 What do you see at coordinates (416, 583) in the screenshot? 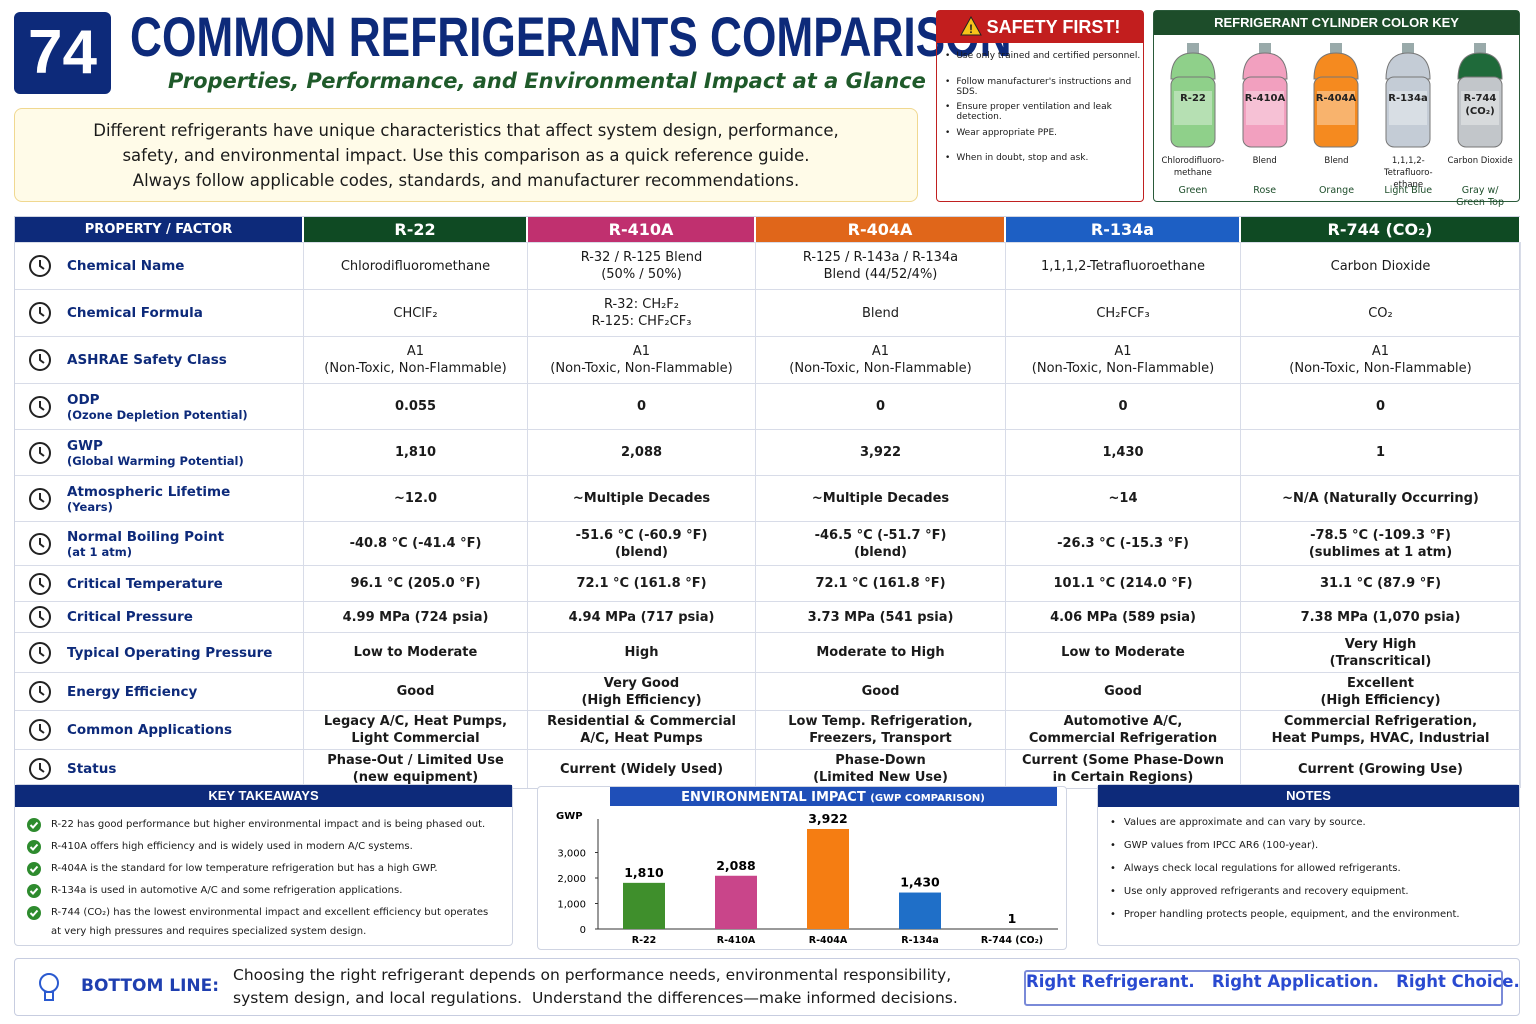
I see `table-cell: 96.1 °C (205.0 °F)` at bounding box center [416, 583].